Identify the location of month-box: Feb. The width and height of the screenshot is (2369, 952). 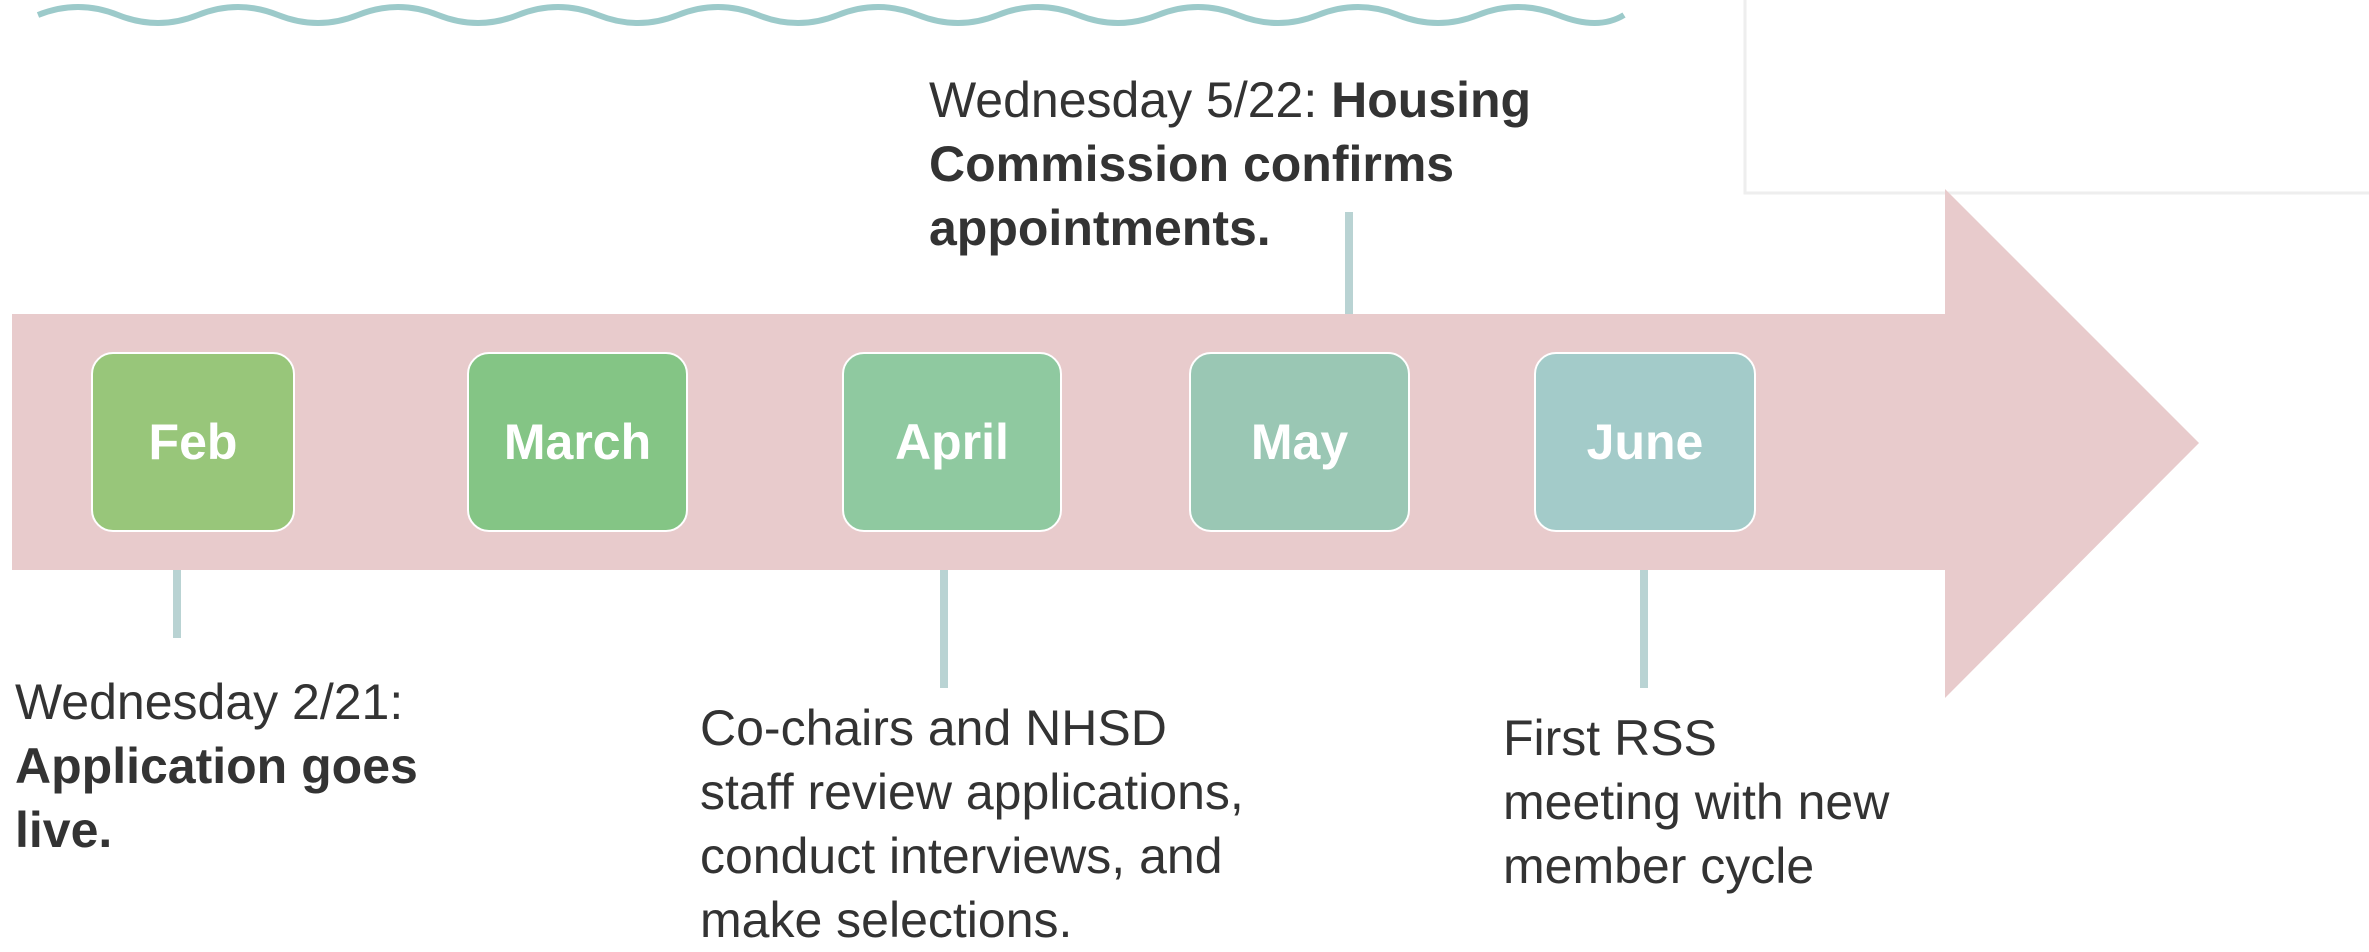
(193, 442).